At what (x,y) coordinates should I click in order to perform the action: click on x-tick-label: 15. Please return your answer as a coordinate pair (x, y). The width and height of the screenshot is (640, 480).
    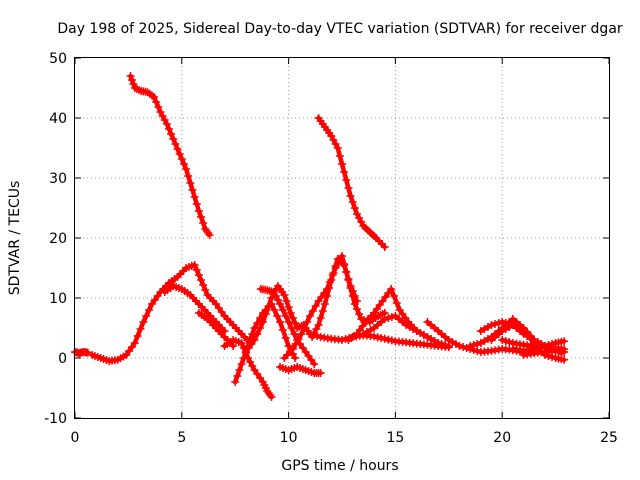
    Looking at the image, I should click on (395, 438).